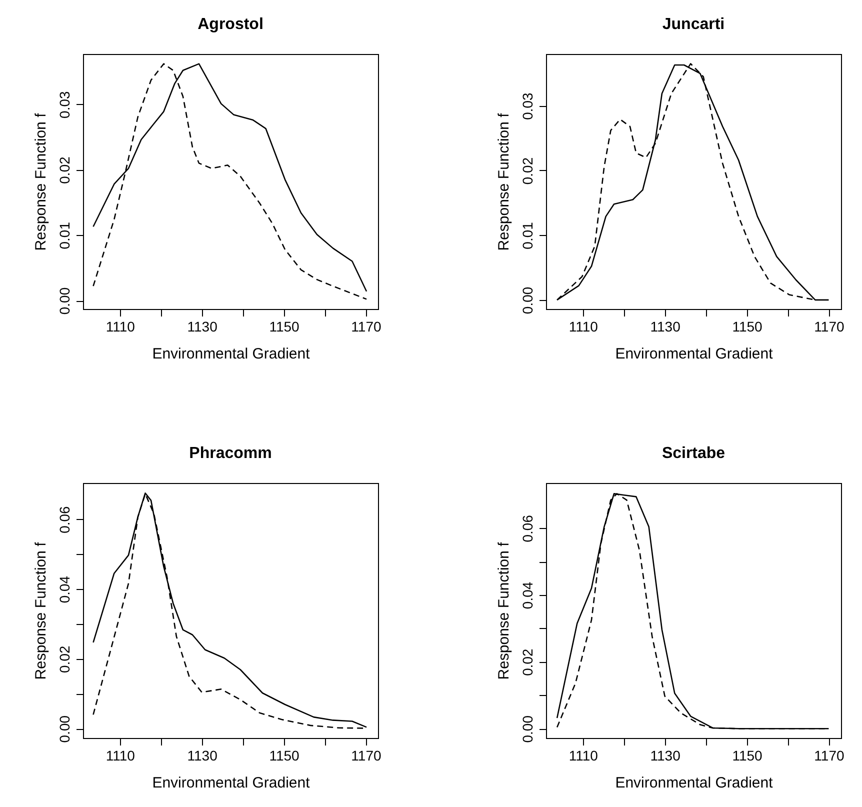 This screenshot has height=807, width=862. Describe the element at coordinates (230, 453) in the screenshot. I see `chart-title: Phracomm` at that location.